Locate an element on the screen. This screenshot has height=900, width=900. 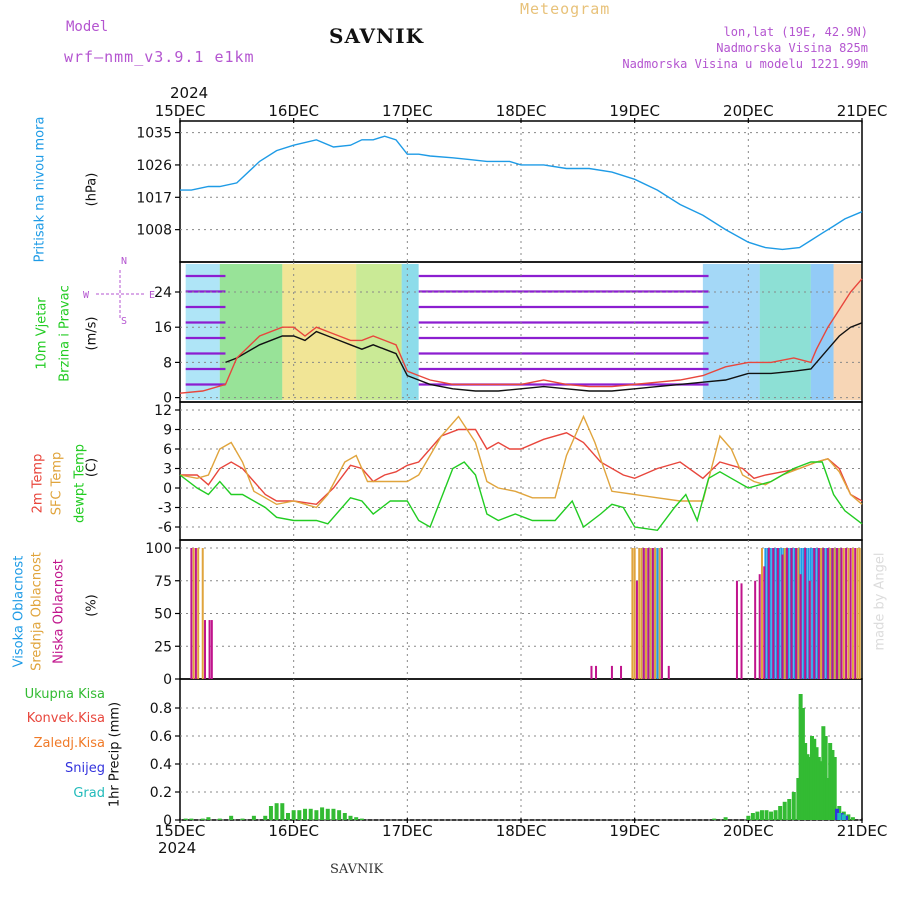
station-title: SAVNIK is located at coordinates (377, 36).